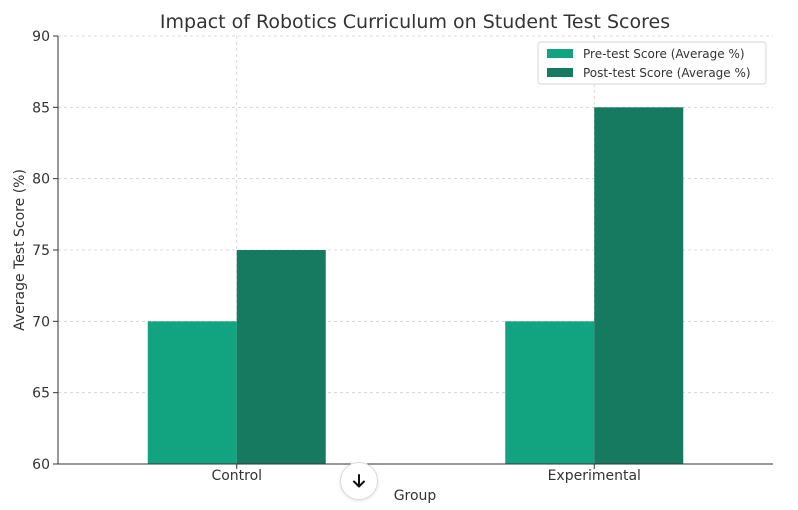  What do you see at coordinates (192, 392) in the screenshot?
I see `bar-pre-control` at bounding box center [192, 392].